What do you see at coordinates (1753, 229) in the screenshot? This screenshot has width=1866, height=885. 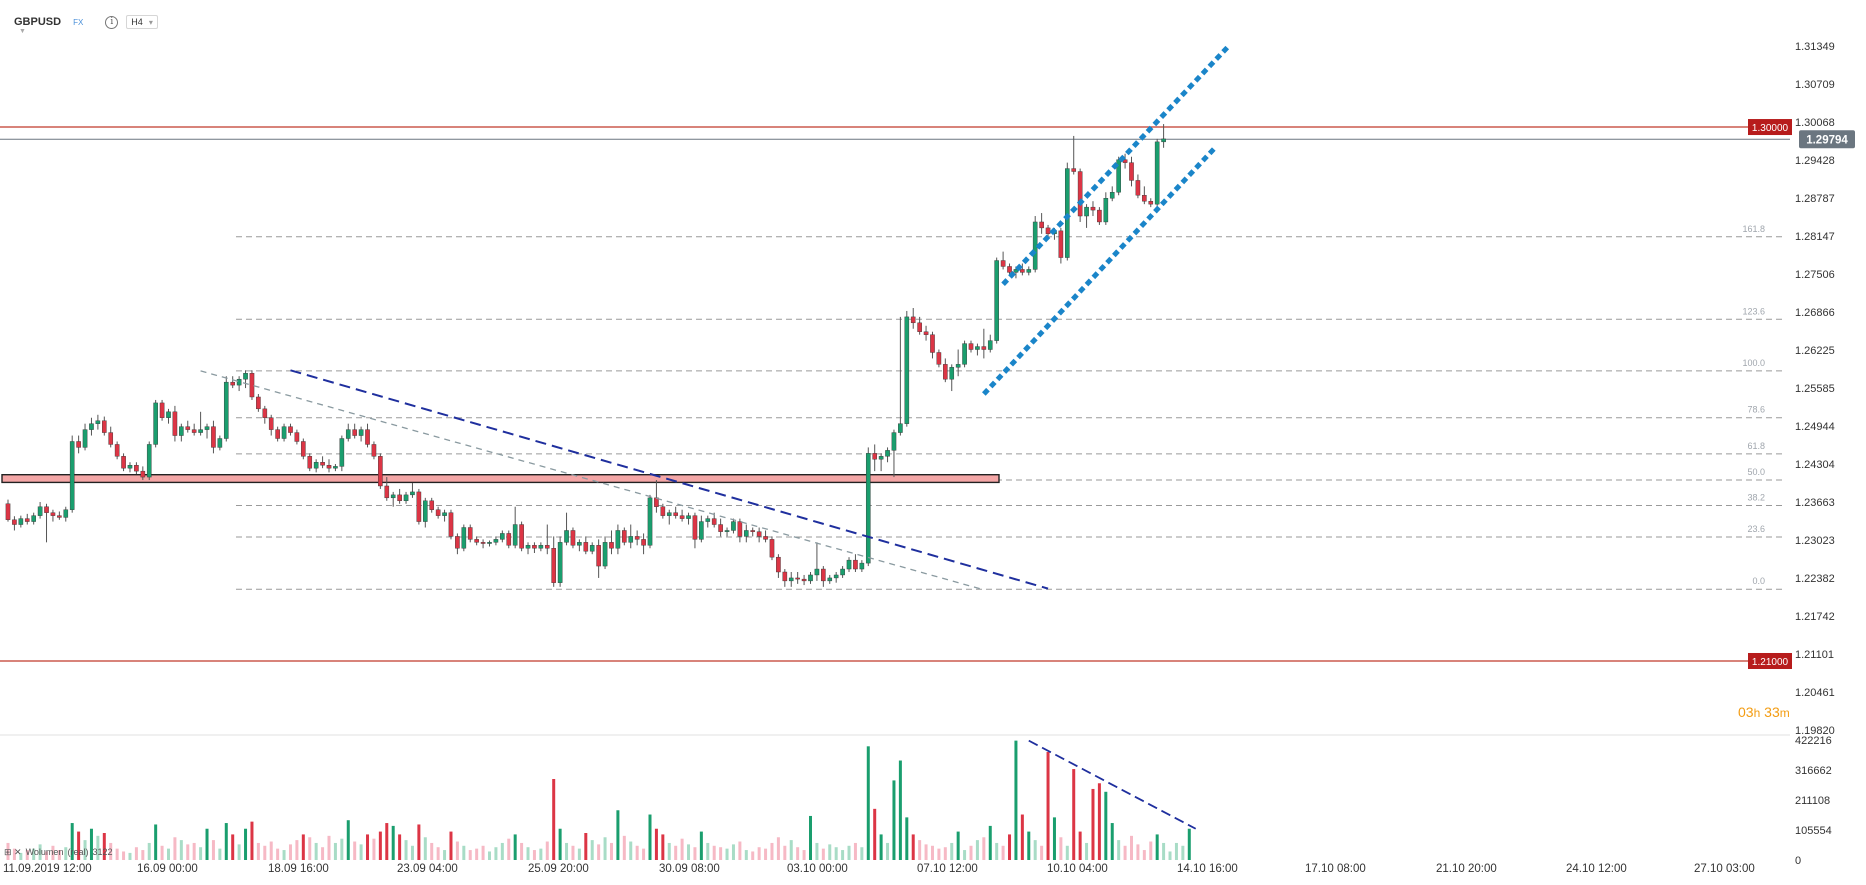 I see `fib-level-label: 161.8` at bounding box center [1753, 229].